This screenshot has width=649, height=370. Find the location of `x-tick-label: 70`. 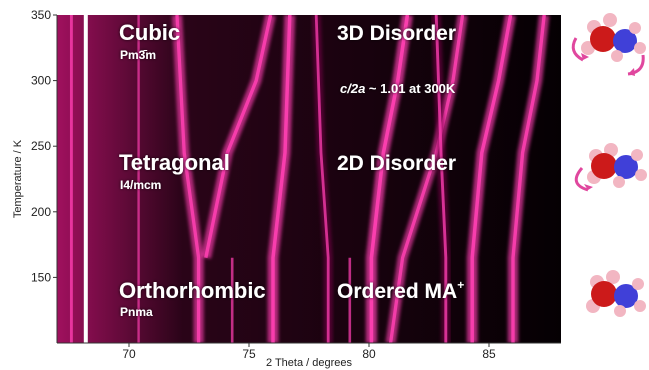

x-tick-label: 70 is located at coordinates (129, 354).